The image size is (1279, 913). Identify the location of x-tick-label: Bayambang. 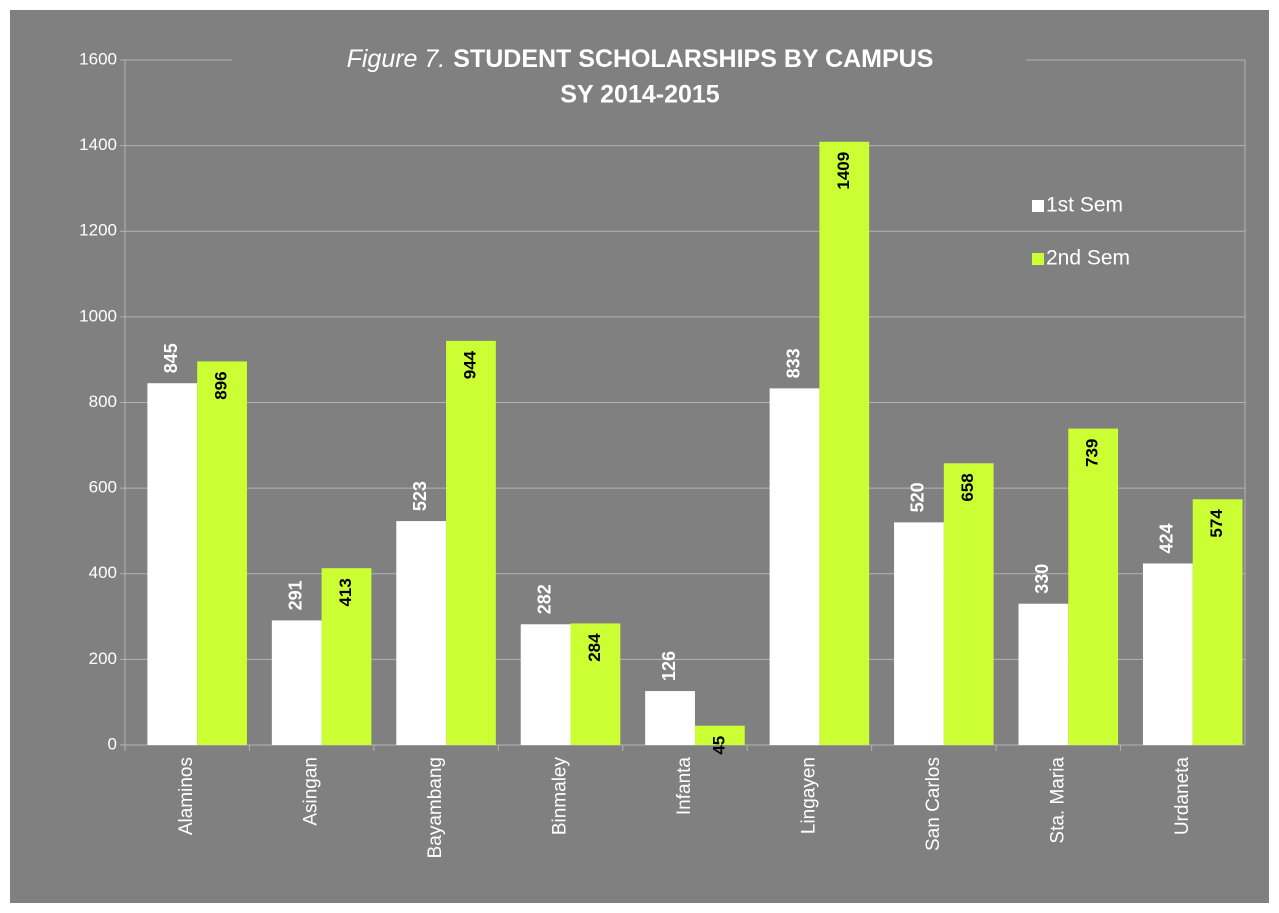
(435, 807).